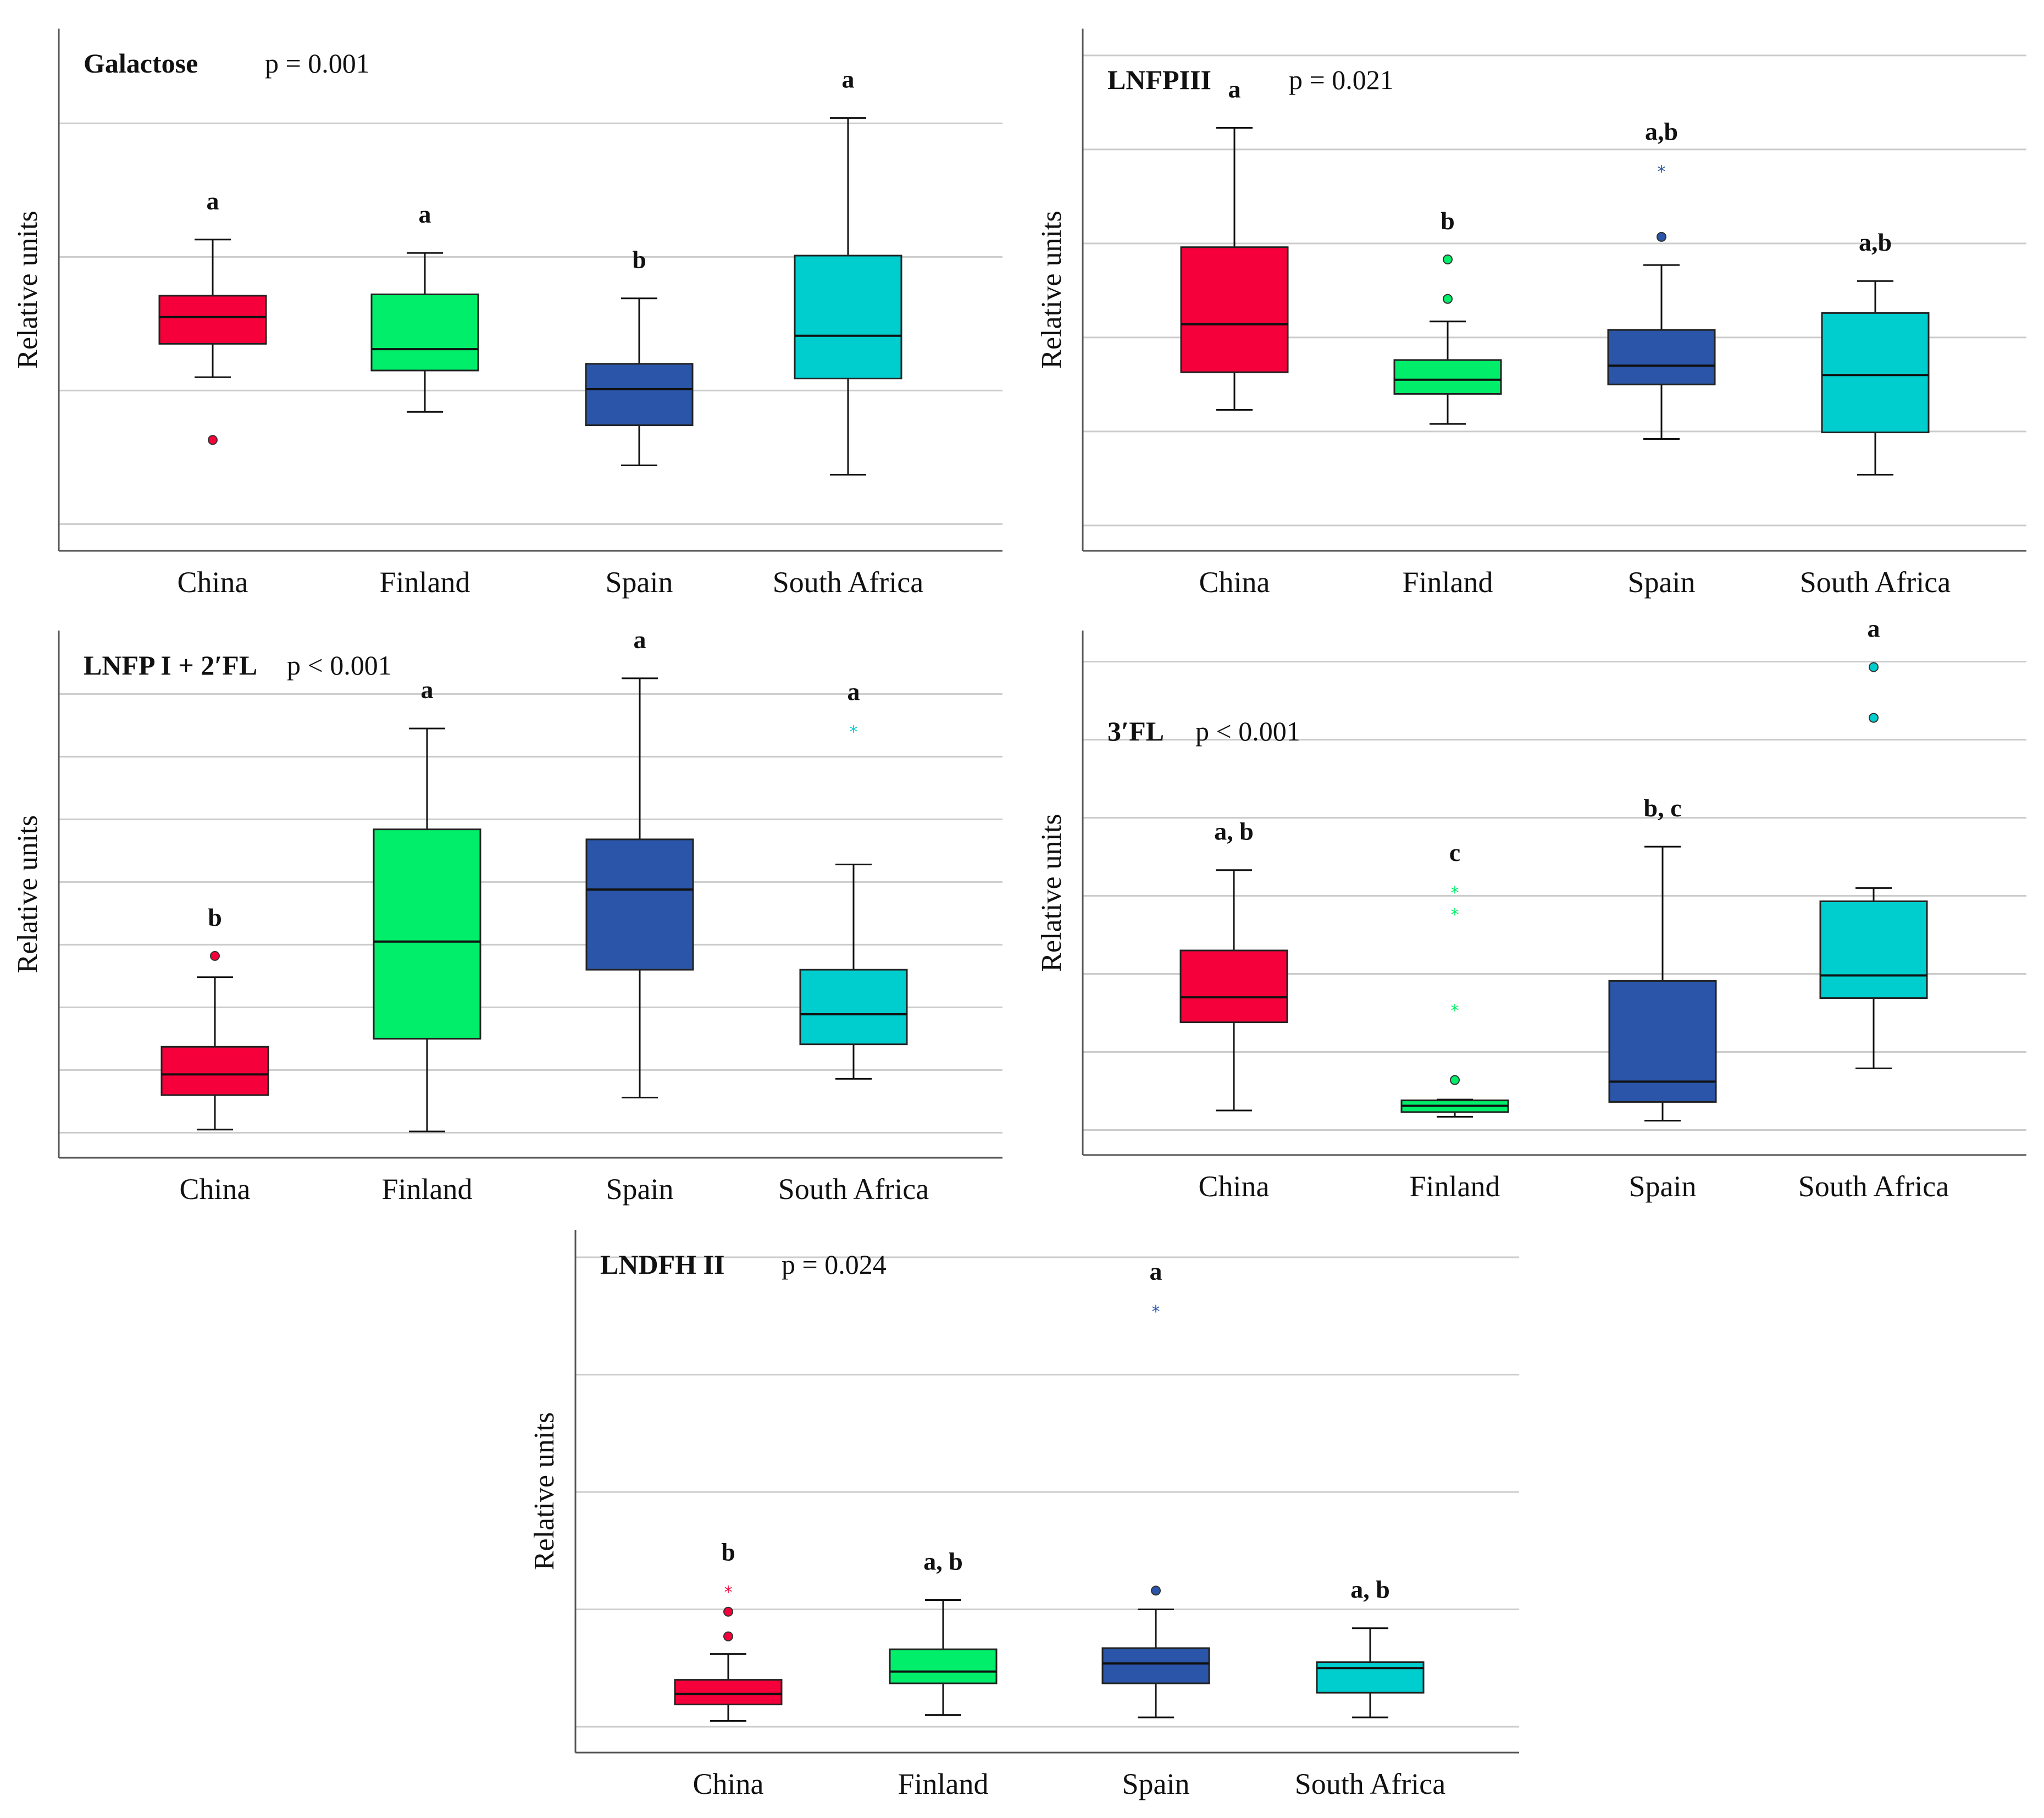 The image size is (2044, 1818). I want to click on extreme-point-south-africa: *, so click(854, 732).